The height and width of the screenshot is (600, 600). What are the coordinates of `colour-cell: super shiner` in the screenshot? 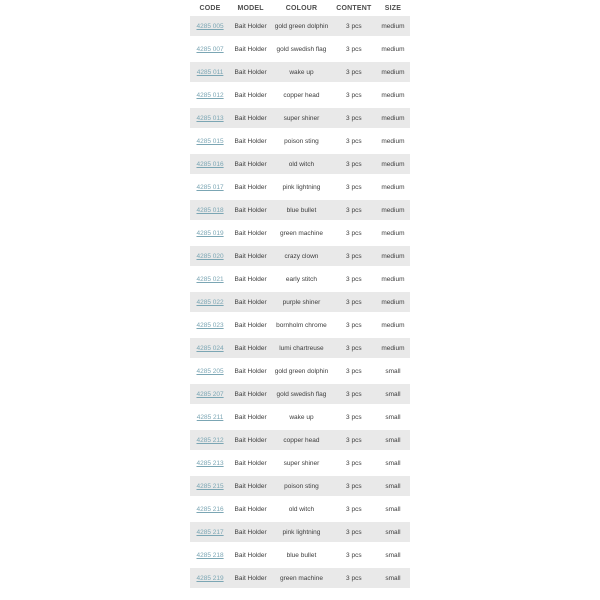 It's located at (301, 463).